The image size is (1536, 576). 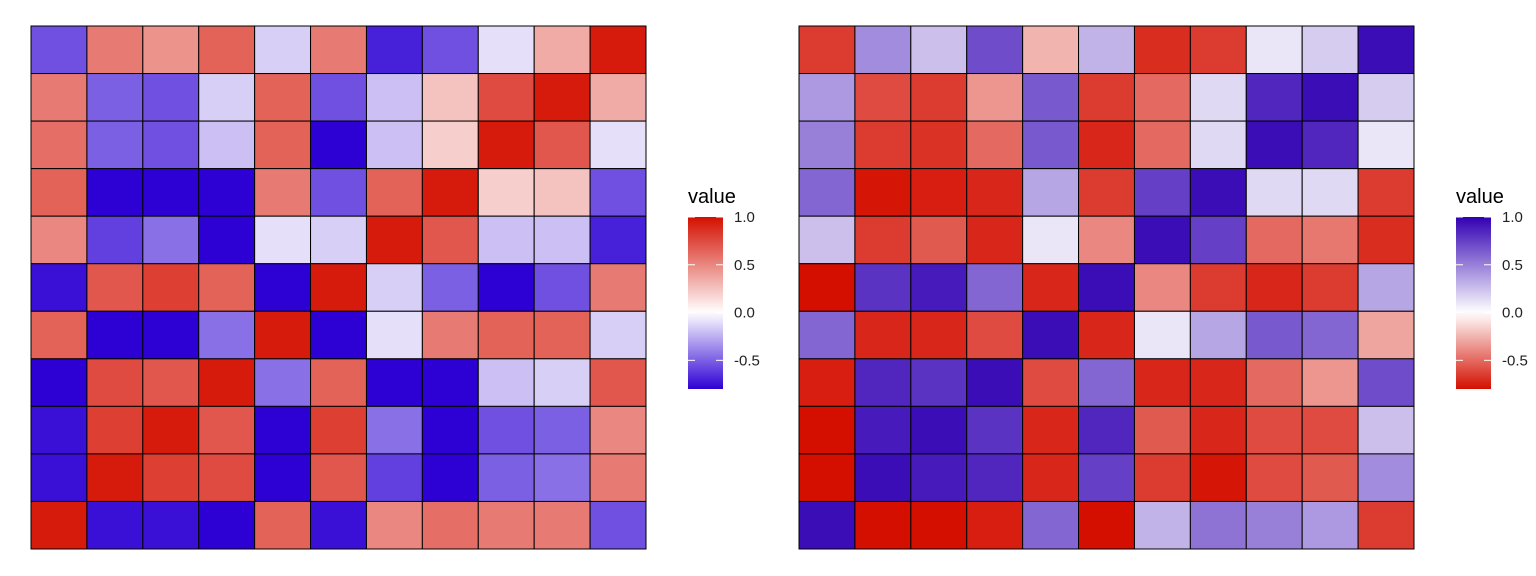 I want to click on legend-title: value, so click(x=712, y=197).